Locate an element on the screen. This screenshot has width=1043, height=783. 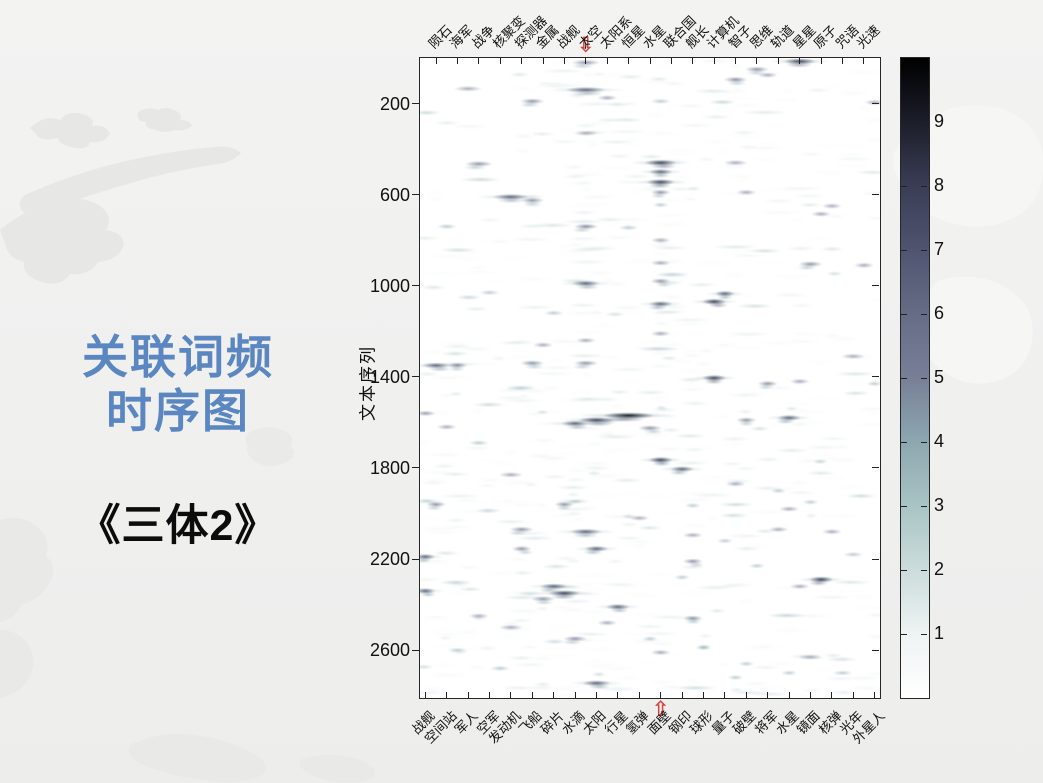
y-tick-label: 600 is located at coordinates (394, 194).